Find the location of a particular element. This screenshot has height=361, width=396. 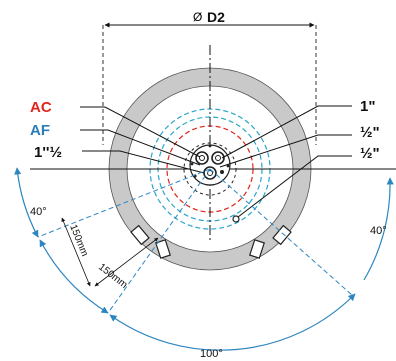

probe-connection is located at coordinates (236, 219).